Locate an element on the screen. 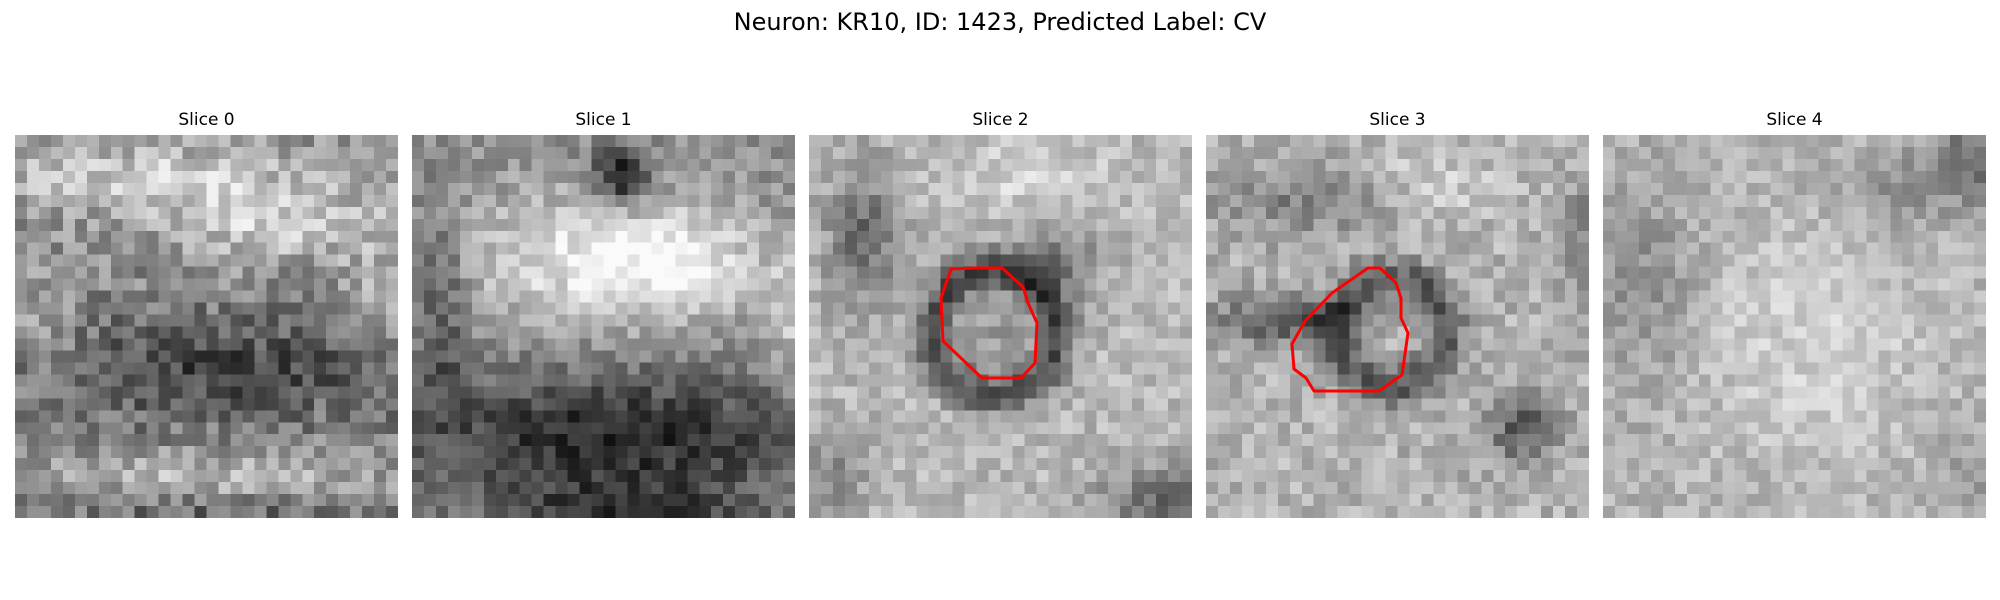 Image resolution: width=2000 pixels, height=600 pixels. slice-panel-3: Slice 3 is located at coordinates (1397, 313).